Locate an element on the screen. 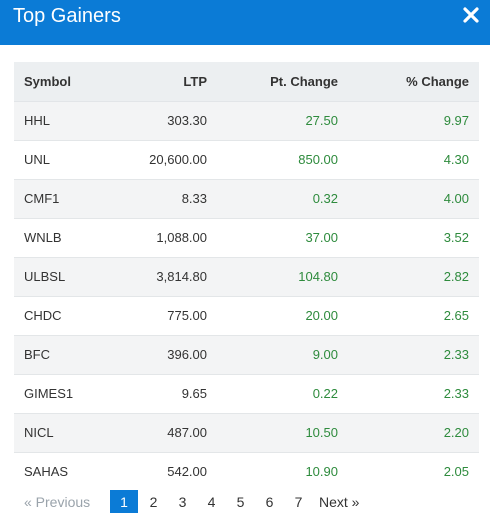 Image resolution: width=490 pixels, height=525 pixels. table-row: CMF1 8.33 0.32 4.00 is located at coordinates (246, 198).